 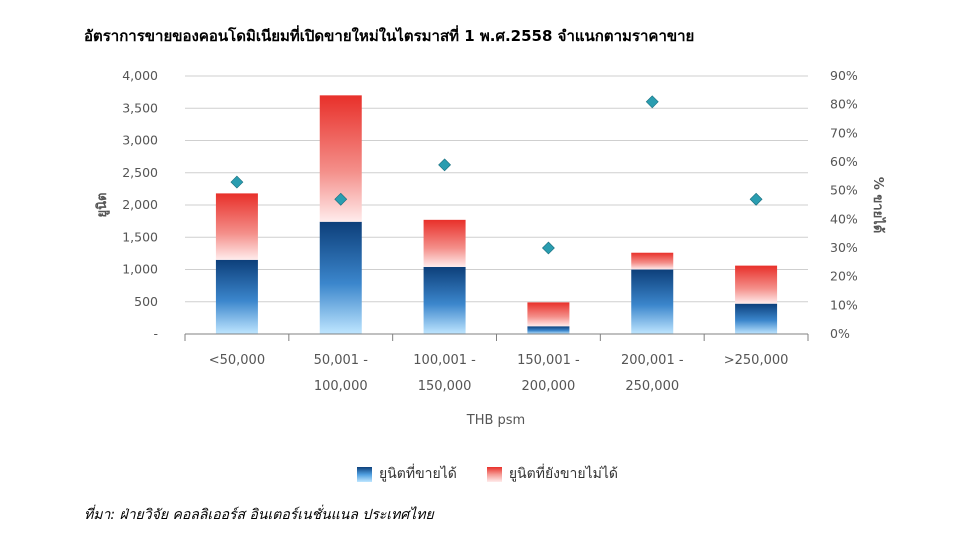 What do you see at coordinates (140, 107) in the screenshot?
I see `y-tick-label: 3,500` at bounding box center [140, 107].